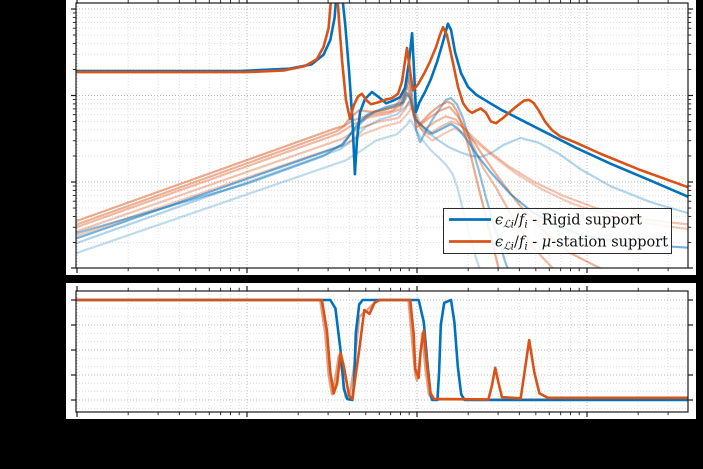 The width and height of the screenshot is (703, 469). What do you see at coordinates (568, 222) in the screenshot?
I see `legend-label-rigid: ϵℒi/fi - Rigid support` at bounding box center [568, 222].